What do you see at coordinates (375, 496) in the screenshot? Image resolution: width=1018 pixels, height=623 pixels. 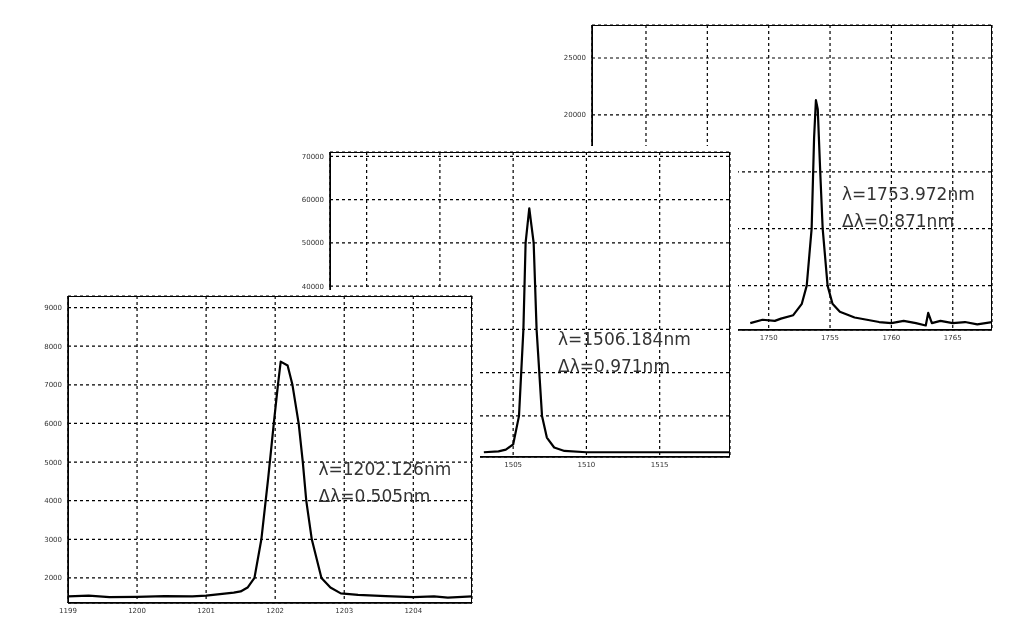 I see `annotation: Δλ=0.505nm` at bounding box center [375, 496].